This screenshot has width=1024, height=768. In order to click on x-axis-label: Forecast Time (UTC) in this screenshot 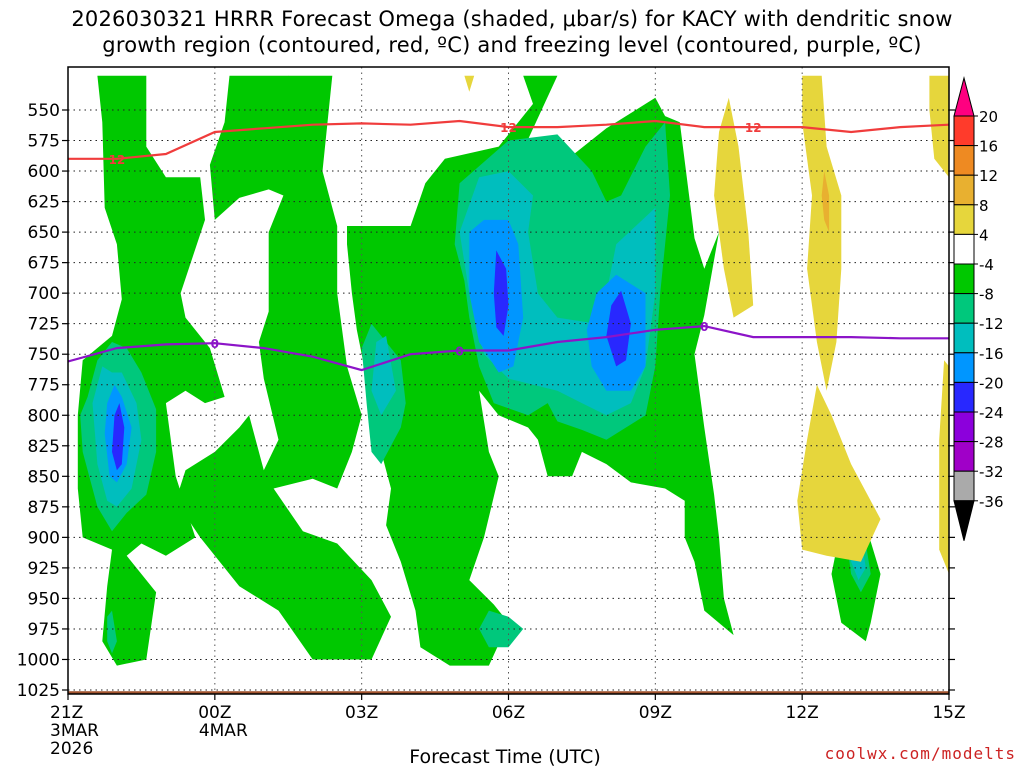, I will do `click(505, 757)`.